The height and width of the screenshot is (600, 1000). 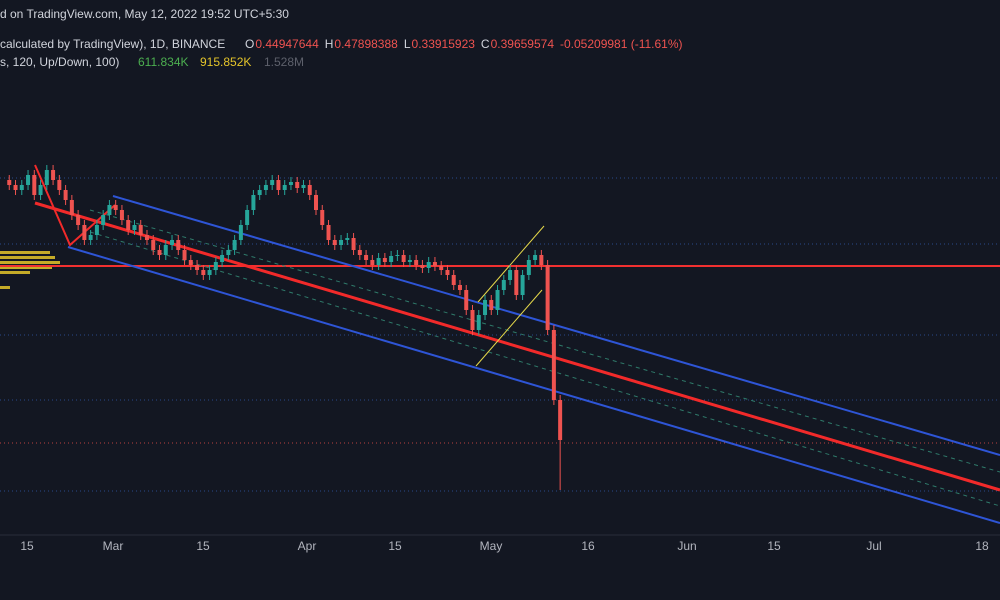 I want to click on x-axis-label: 18, so click(x=982, y=546).